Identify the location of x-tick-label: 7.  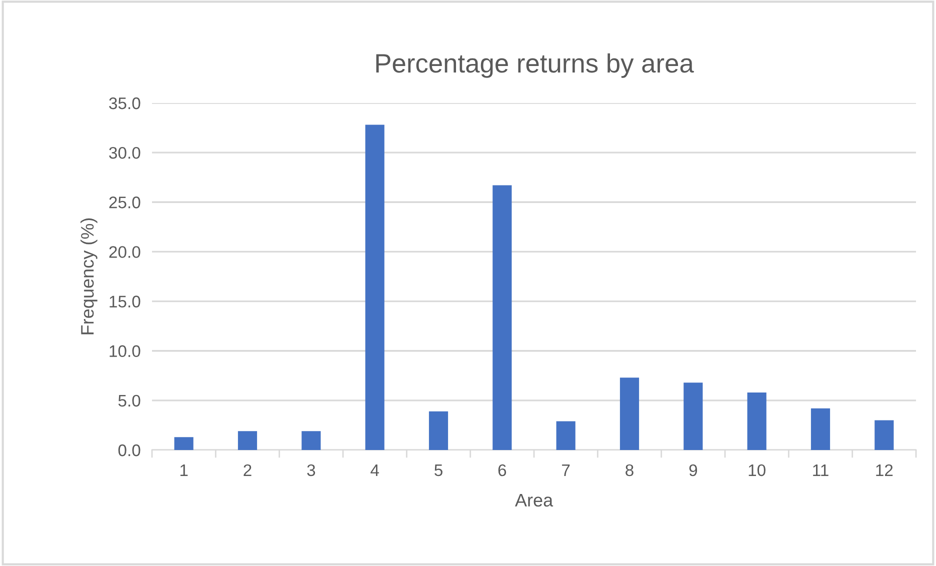
(566, 470).